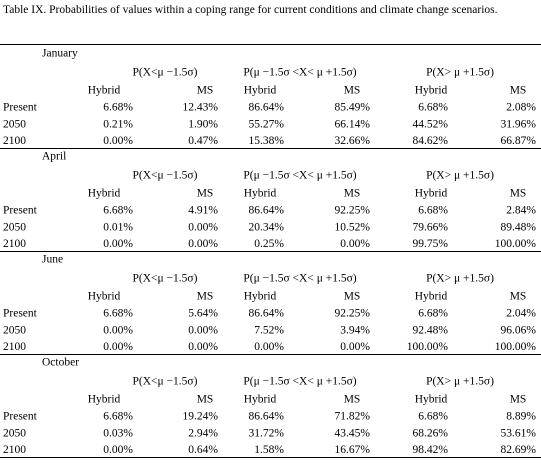 Image resolution: width=541 pixels, height=465 pixels. I want to click on cell-value: 3.94%, so click(355, 330).